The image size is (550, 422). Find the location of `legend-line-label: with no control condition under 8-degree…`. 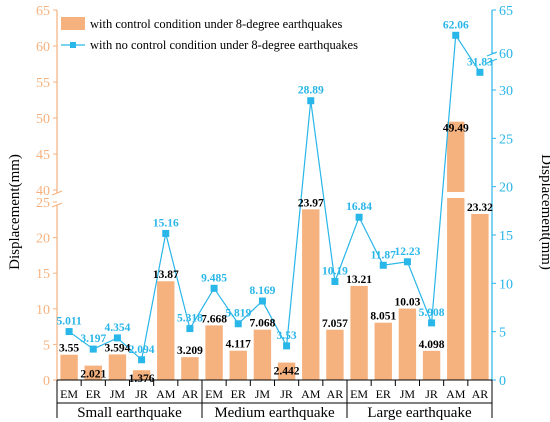

legend-line-label: with no control condition under 8-degree… is located at coordinates (224, 45).